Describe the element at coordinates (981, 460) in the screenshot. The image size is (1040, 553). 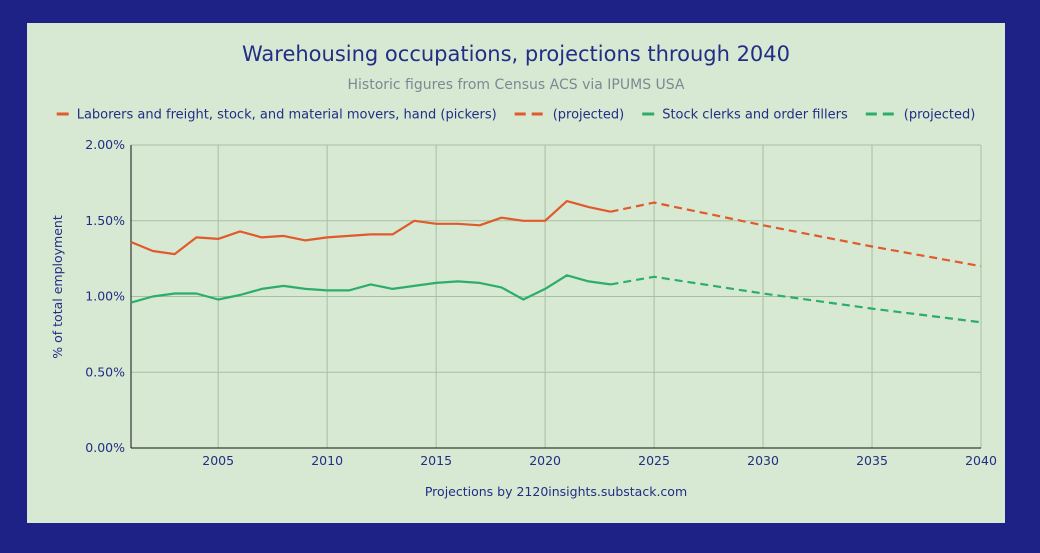
I see `x-tick-label: 2040` at that location.